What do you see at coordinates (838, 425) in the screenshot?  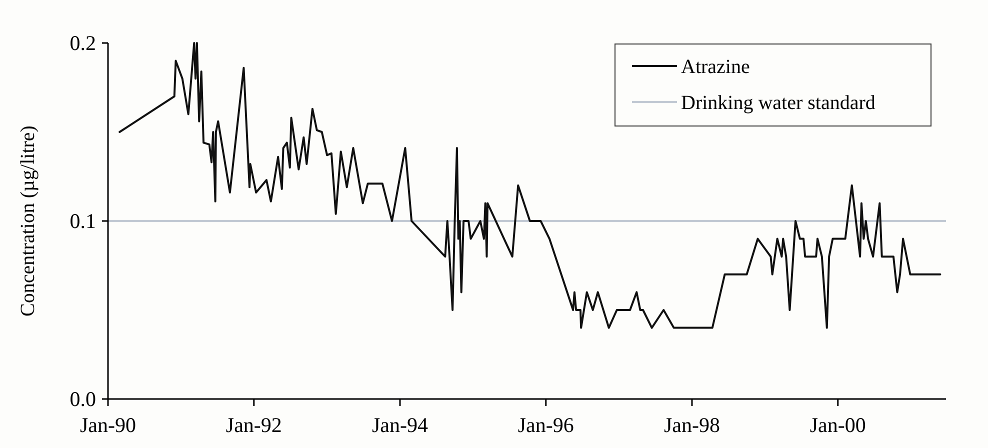 I see `x-tick-label: Jan-00` at bounding box center [838, 425].